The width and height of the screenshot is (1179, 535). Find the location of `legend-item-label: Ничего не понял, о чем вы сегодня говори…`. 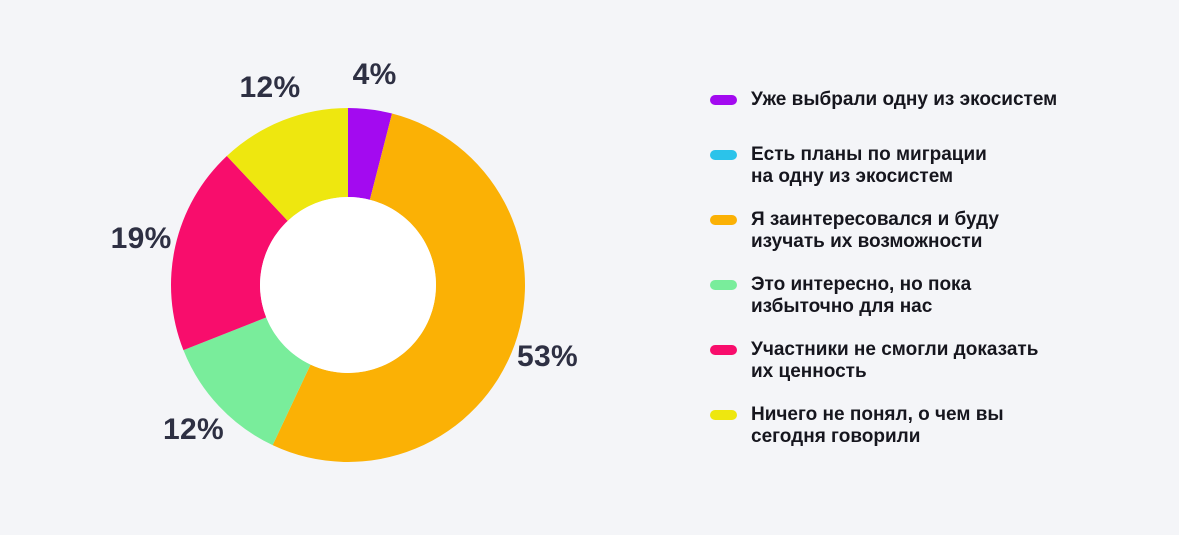

legend-item-label: Ничего не понял, о чем вы сегодня говори… is located at coordinates (877, 425).